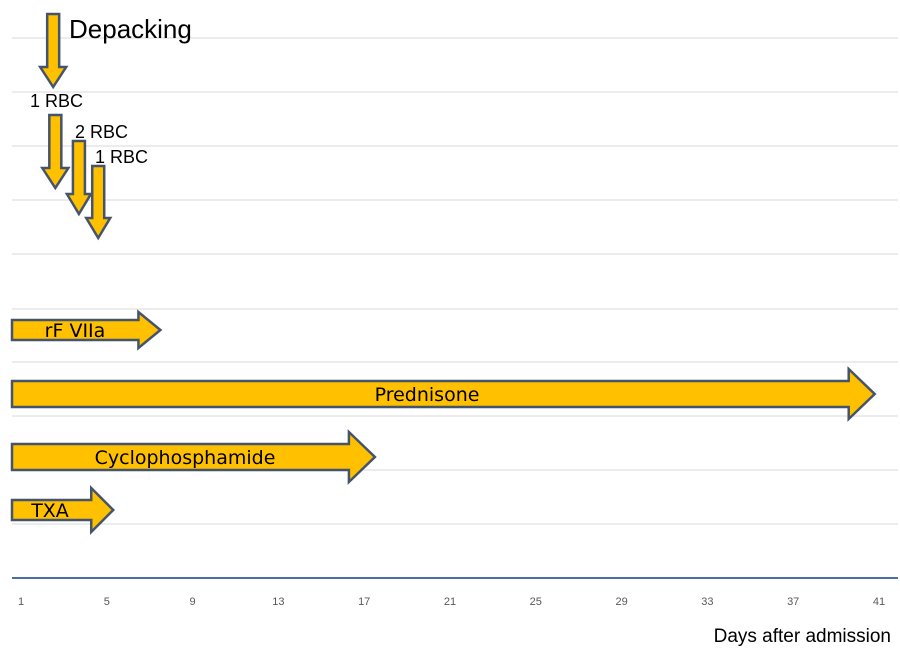 This screenshot has height=648, width=900. I want to click on event-arrows: Depacking 1 RBC 2 RBC 1 RBC, so click(111, 126).